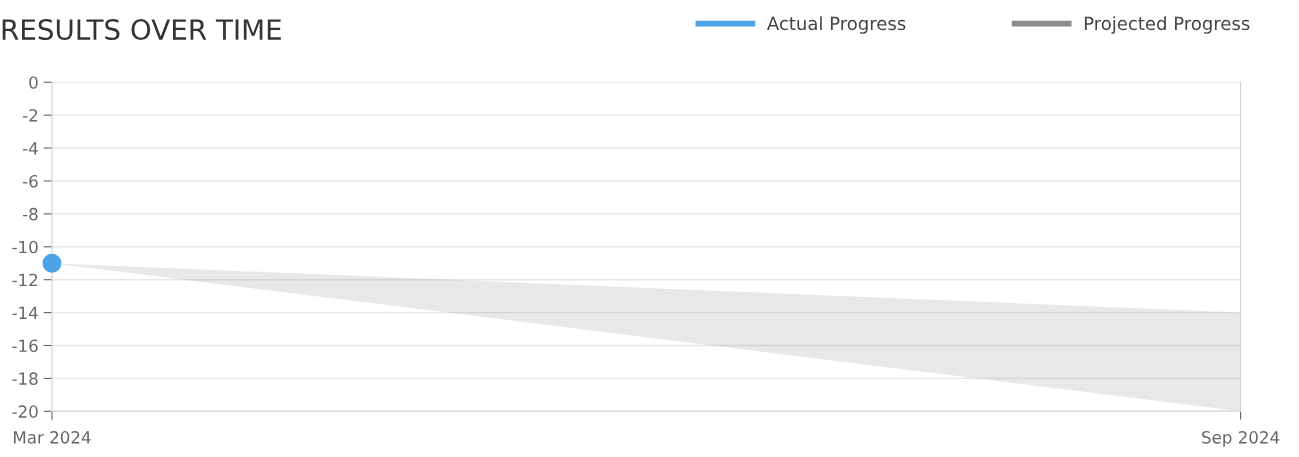  I want to click on y-tick-label: -8, so click(30, 214).